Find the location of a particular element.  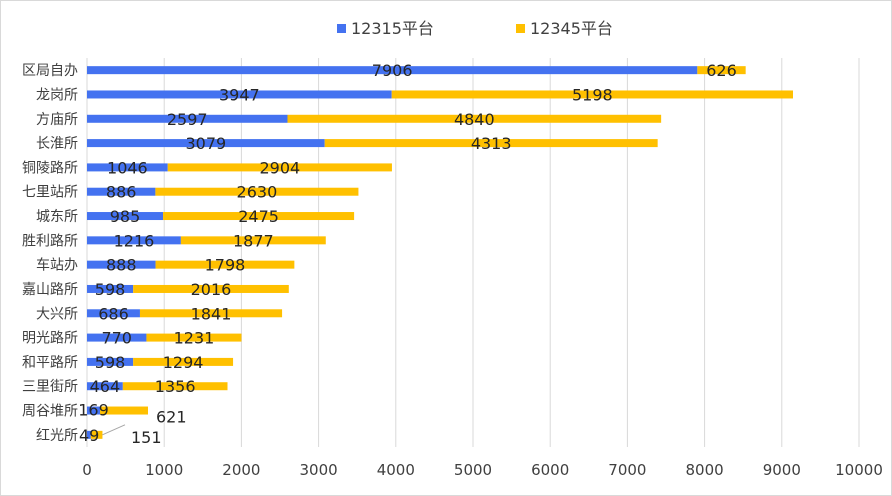

x-tick-label-4: 4000 is located at coordinates (396, 470).